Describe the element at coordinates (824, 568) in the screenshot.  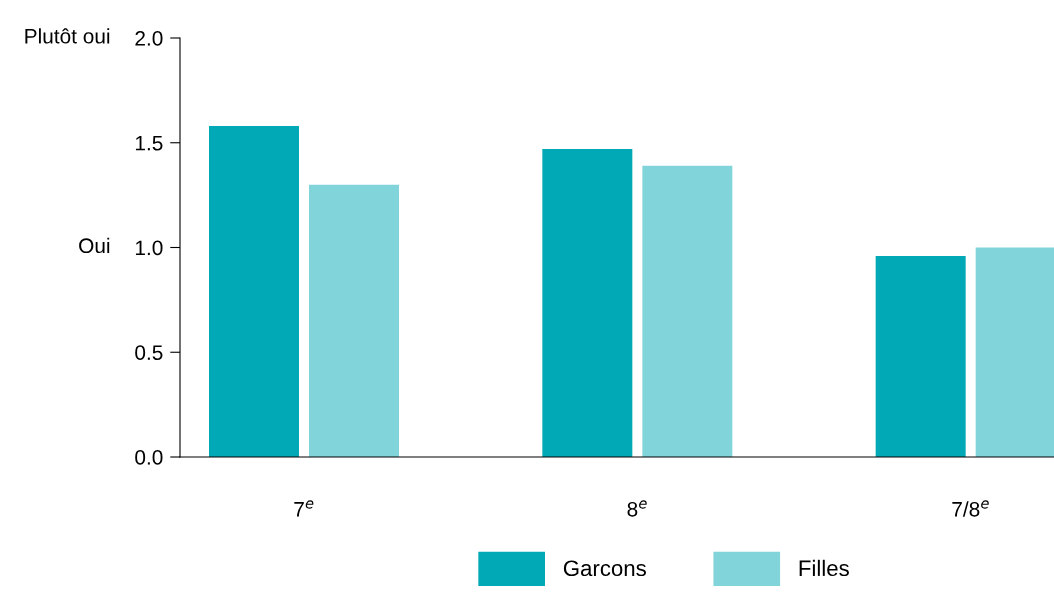
I see `legend-label: Filles` at that location.